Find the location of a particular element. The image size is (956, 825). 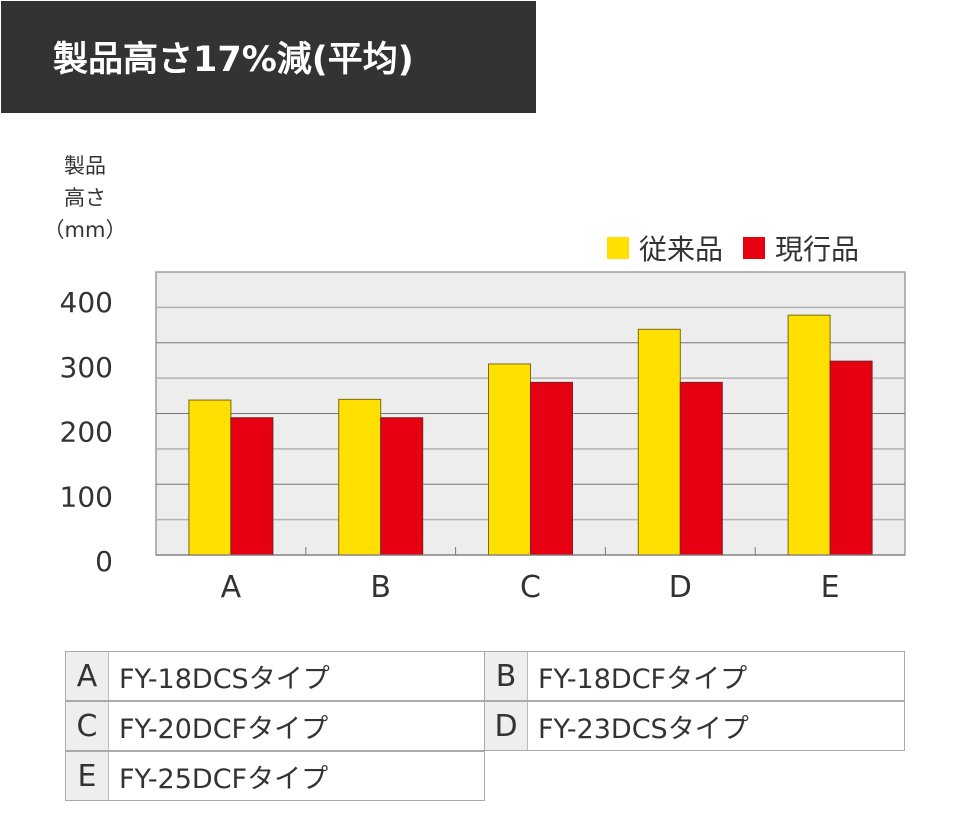

y-tick-label: 200 is located at coordinates (86, 432).